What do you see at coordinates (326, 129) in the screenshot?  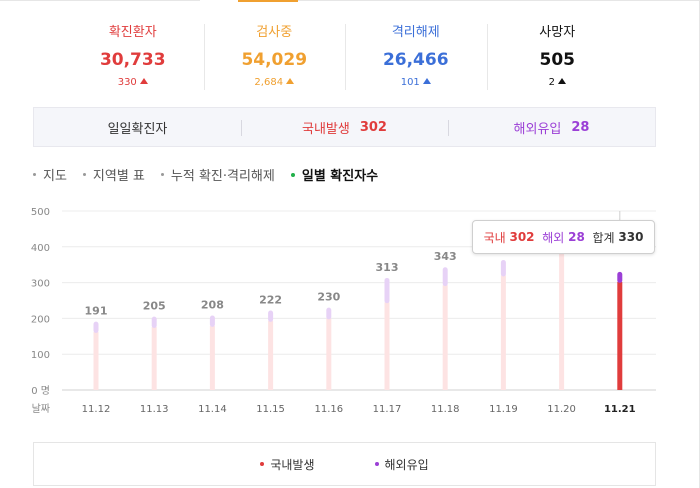 I see `summary-domestic-label: 국내발생` at bounding box center [326, 129].